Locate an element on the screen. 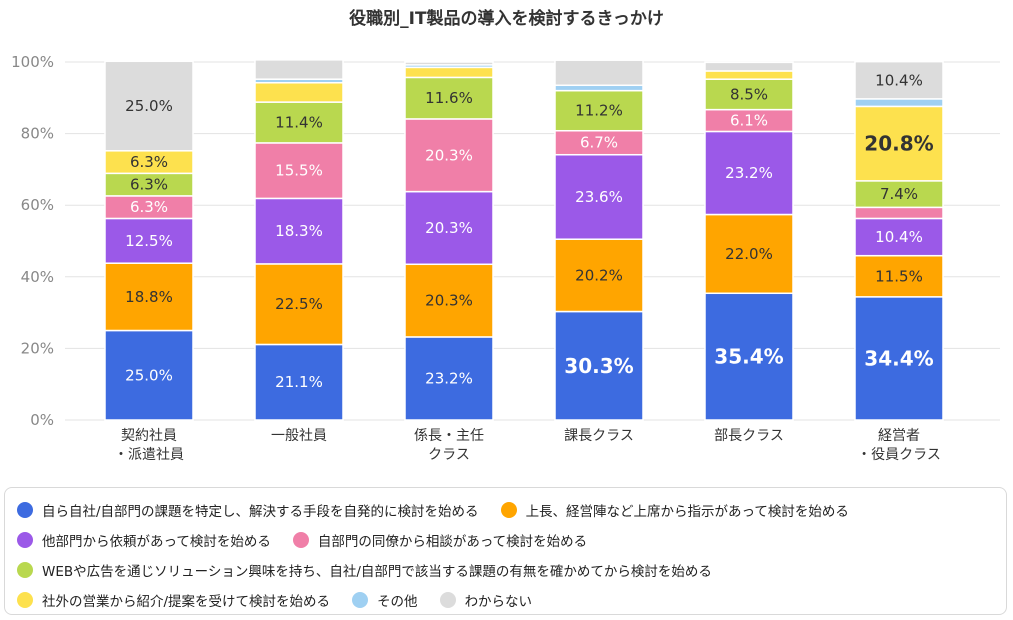  data-label: 15.5% is located at coordinates (299, 171).